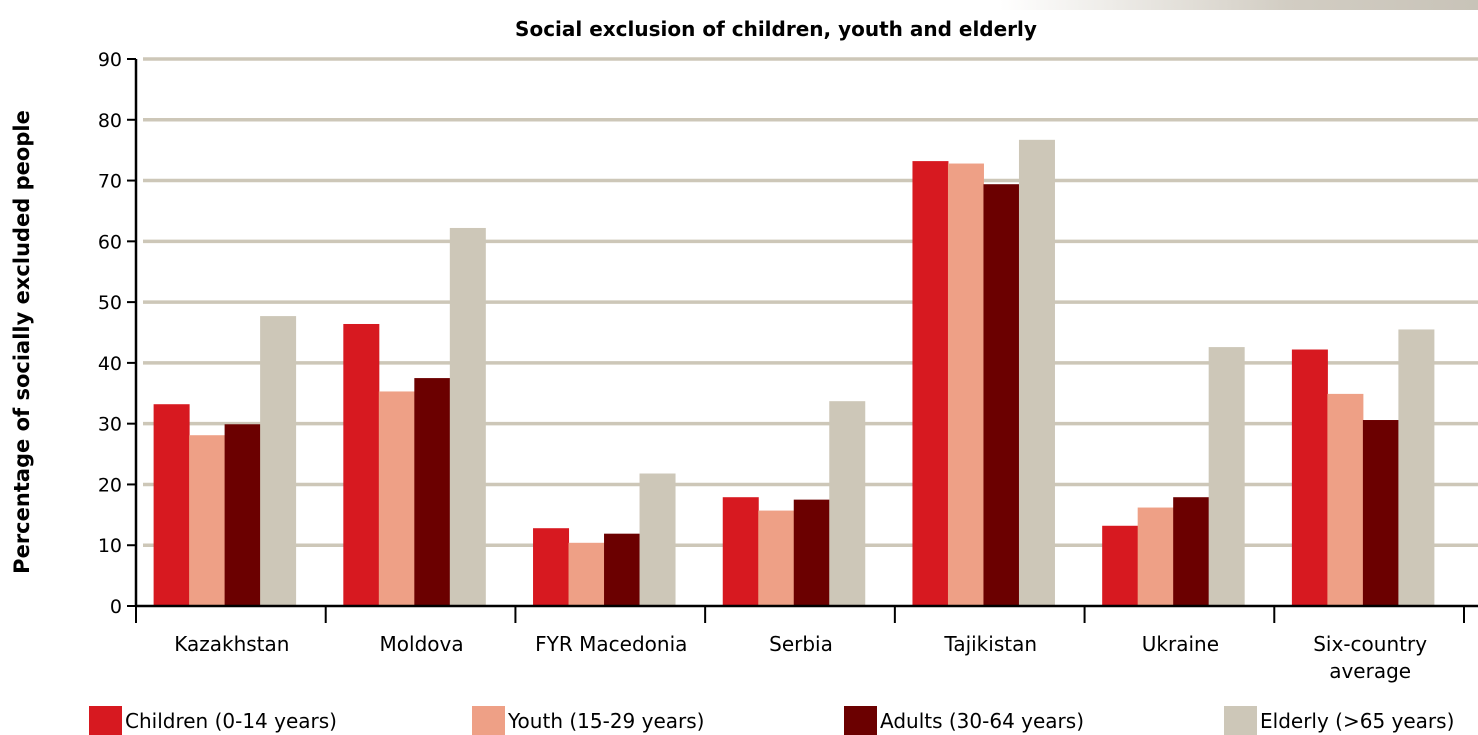 This screenshot has width=1478, height=735. What do you see at coordinates (110, 425) in the screenshot?
I see `y-tick-label: 30` at bounding box center [110, 425].